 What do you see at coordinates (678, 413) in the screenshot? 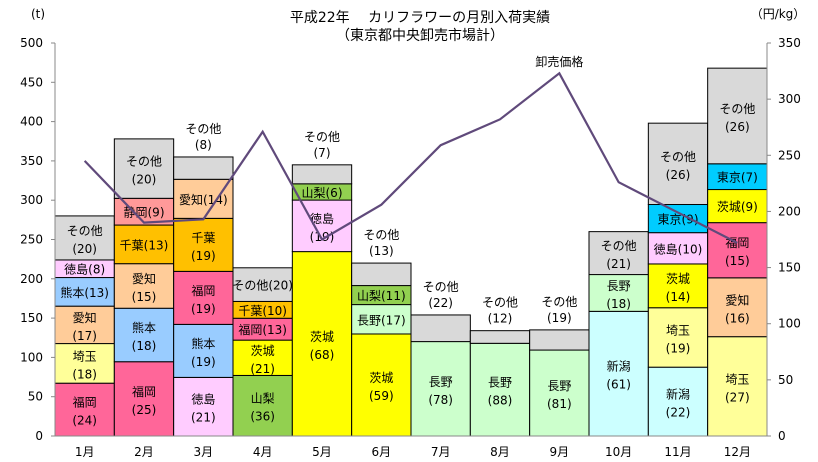
I see `segment-value-label: (22)` at bounding box center [678, 413].